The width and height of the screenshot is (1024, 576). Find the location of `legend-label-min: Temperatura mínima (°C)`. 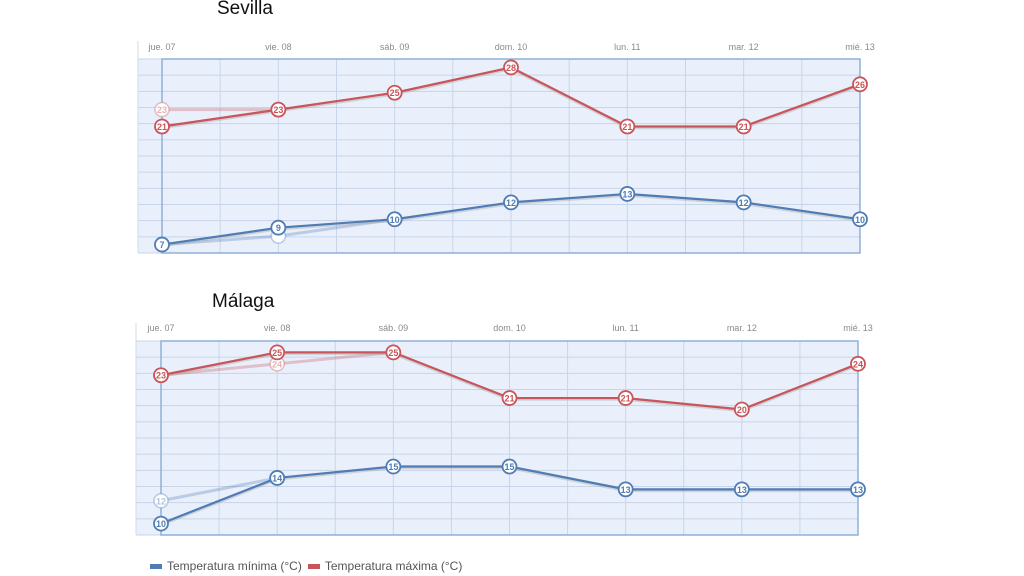

legend-label-min: Temperatura mínima (°C) is located at coordinates (234, 566).